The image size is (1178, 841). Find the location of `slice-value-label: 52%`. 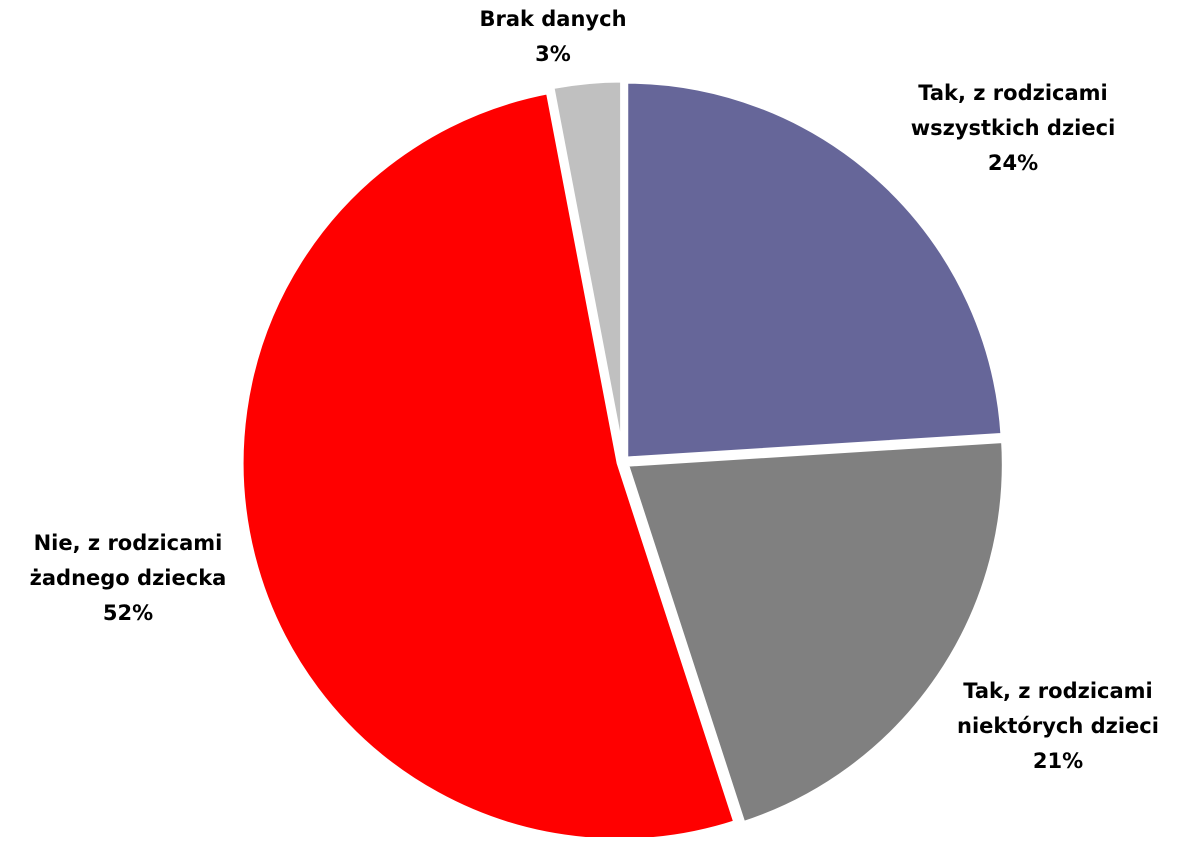

slice-value-label: 52% is located at coordinates (128, 613).